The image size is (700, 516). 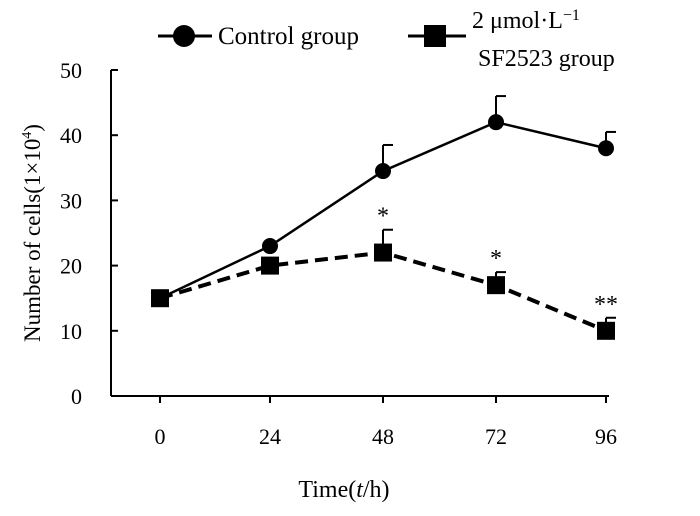 I want to click on series-line, so click(x=383, y=291).